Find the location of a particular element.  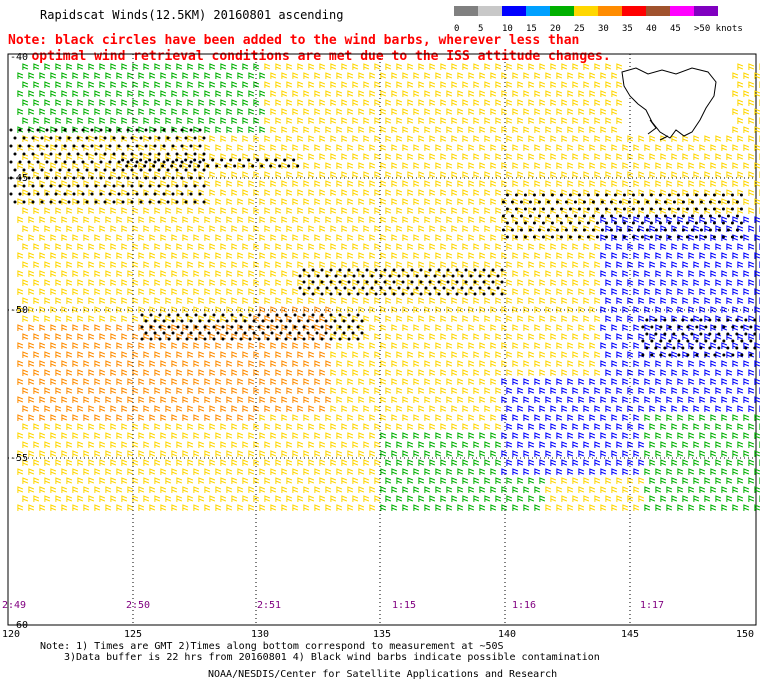

time-label-3: 2:51 is located at coordinates (269, 605).